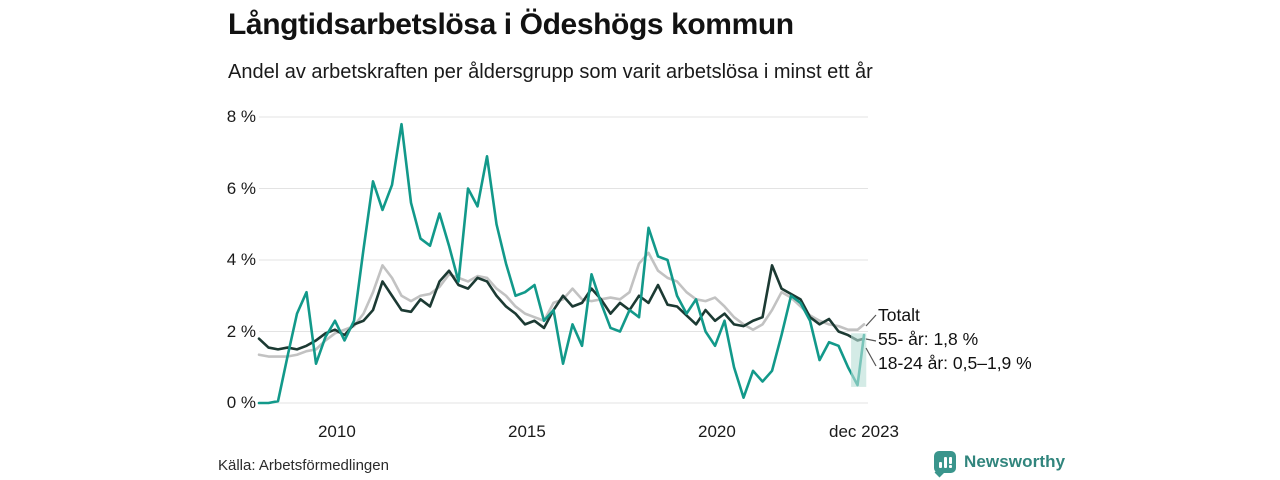 The width and height of the screenshot is (1280, 480). What do you see at coordinates (241, 402) in the screenshot?
I see `y-tick-label: 0 %` at bounding box center [241, 402].